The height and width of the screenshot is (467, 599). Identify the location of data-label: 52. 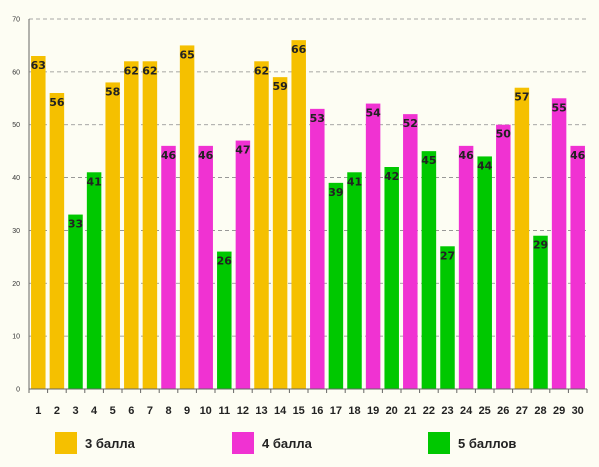
(410, 123).